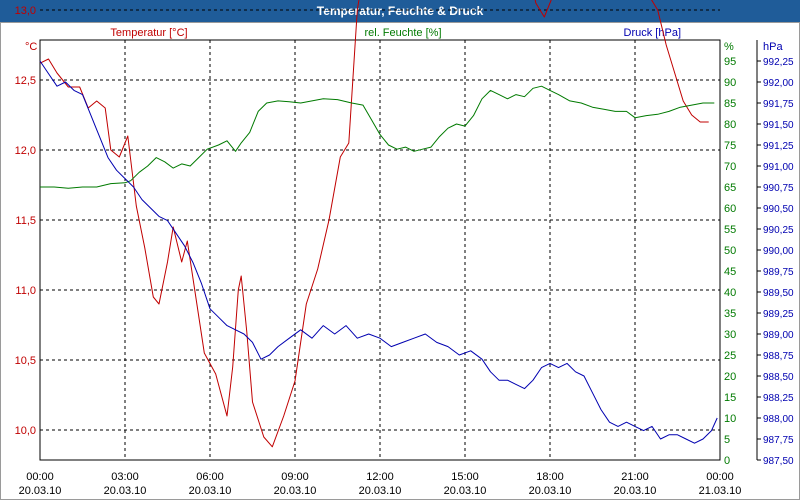 The width and height of the screenshot is (800, 500). Describe the element at coordinates (295, 477) in the screenshot. I see `x-tick-time-label: 09:00` at that location.